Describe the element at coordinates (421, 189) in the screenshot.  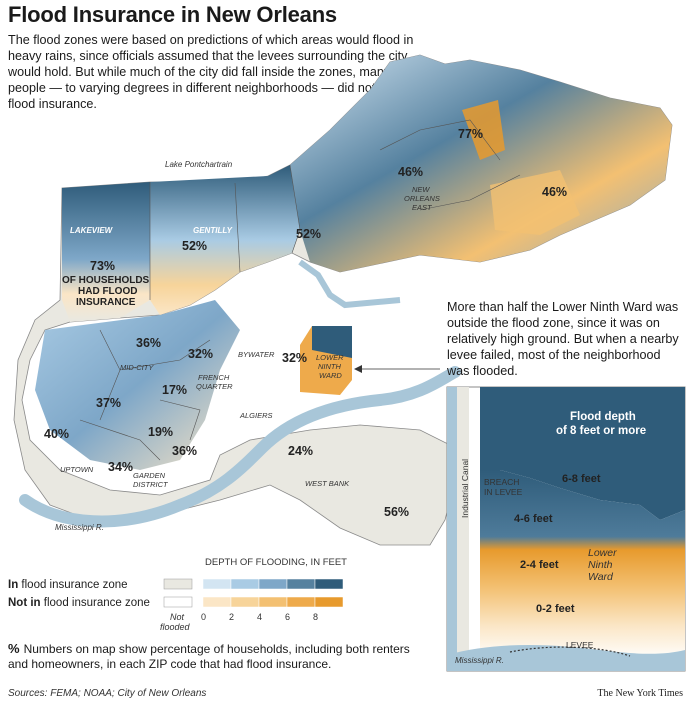
I see `hood-noe-1: NEW` at that location.